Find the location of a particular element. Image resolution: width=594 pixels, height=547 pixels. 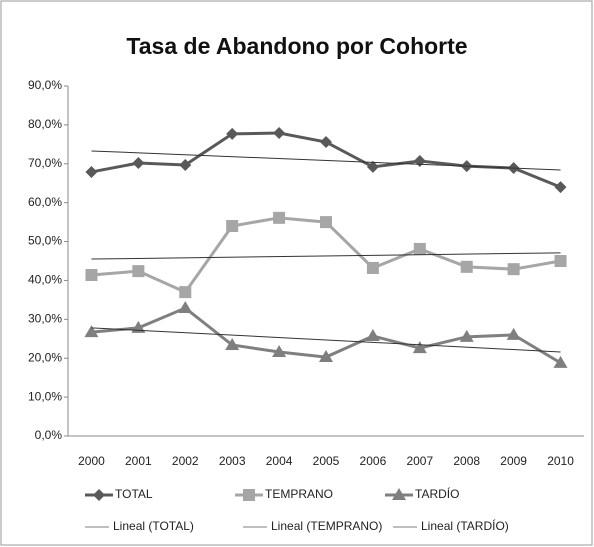

y-tick-label: 10,0% is located at coordinates (45, 396).